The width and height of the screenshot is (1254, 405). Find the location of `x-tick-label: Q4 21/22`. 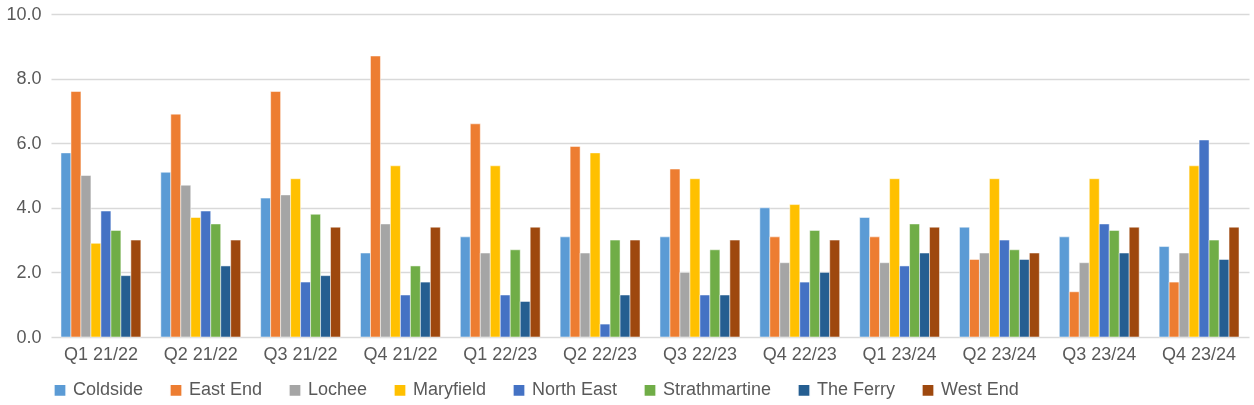

x-tick-label: Q4 21/22 is located at coordinates (400, 353).